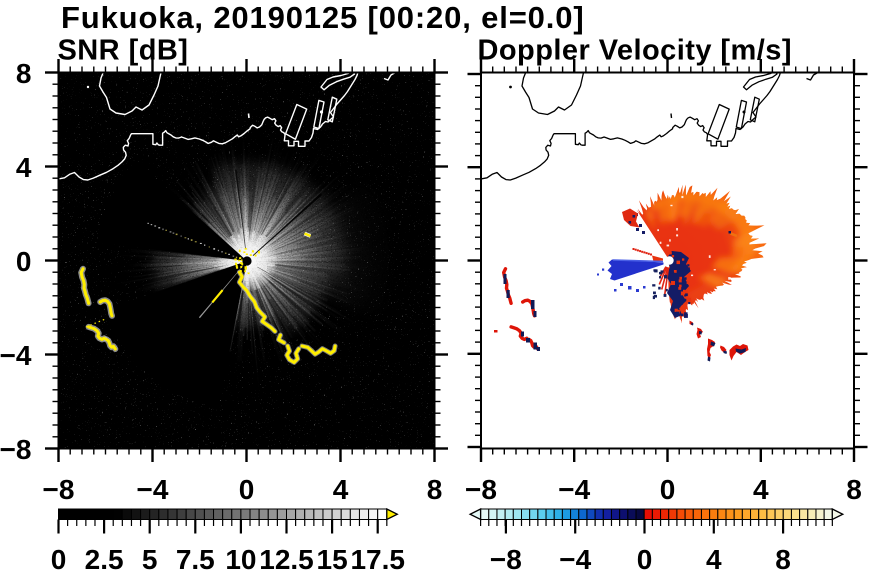  Describe the element at coordinates (195, 557) in the screenshot. I see `svg-text: 7.5` at that location.